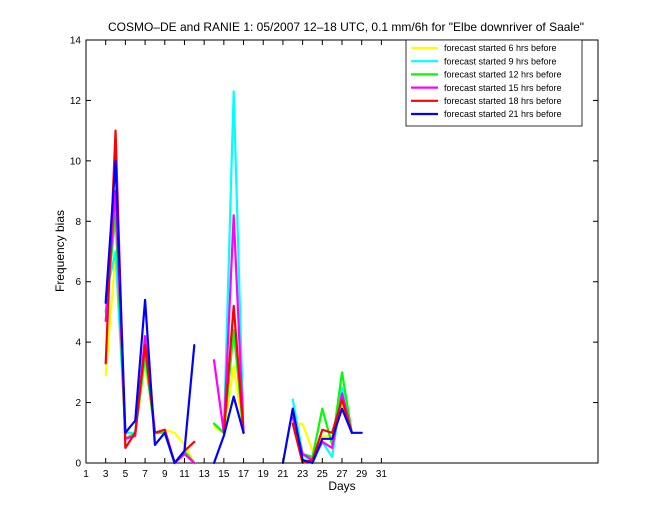 This screenshot has width=660, height=520. Describe the element at coordinates (244, 474) in the screenshot. I see `x-tick-label: 17` at that location.